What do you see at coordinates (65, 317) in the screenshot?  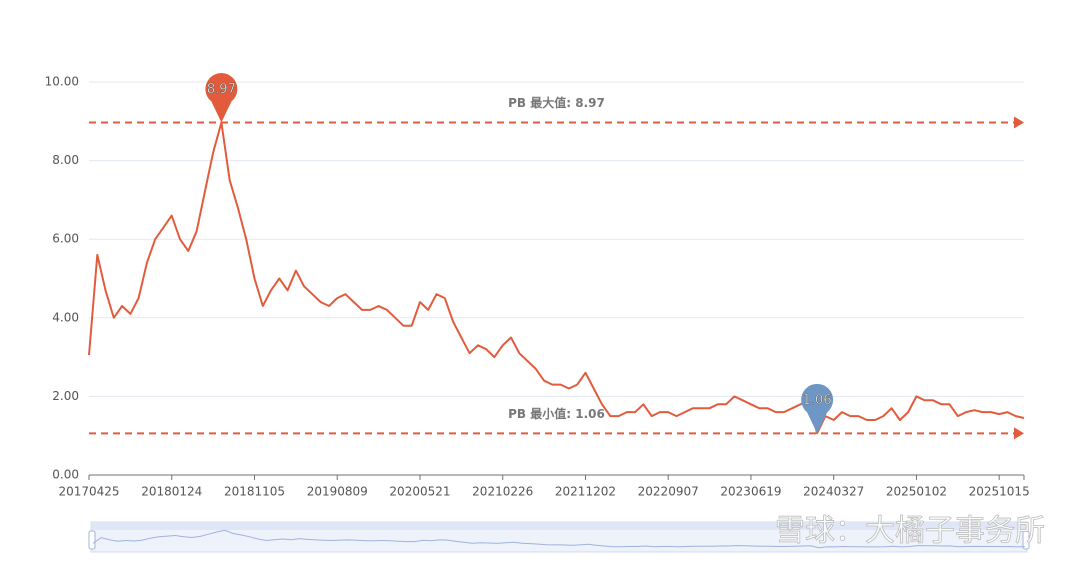 I see `y-tick-label: 4.00` at bounding box center [65, 317].